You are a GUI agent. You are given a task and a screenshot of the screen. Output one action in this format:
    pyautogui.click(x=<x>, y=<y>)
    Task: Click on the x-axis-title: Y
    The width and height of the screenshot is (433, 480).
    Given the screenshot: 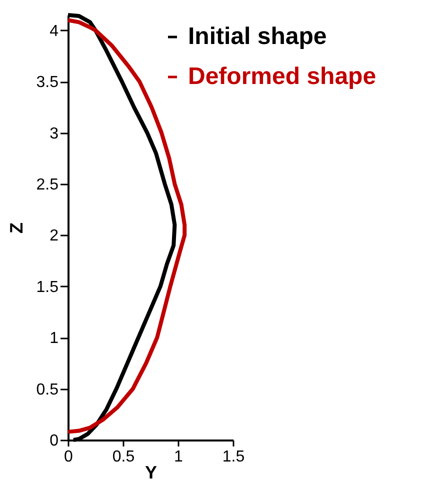 What is the action you would take?
    pyautogui.click(x=151, y=471)
    